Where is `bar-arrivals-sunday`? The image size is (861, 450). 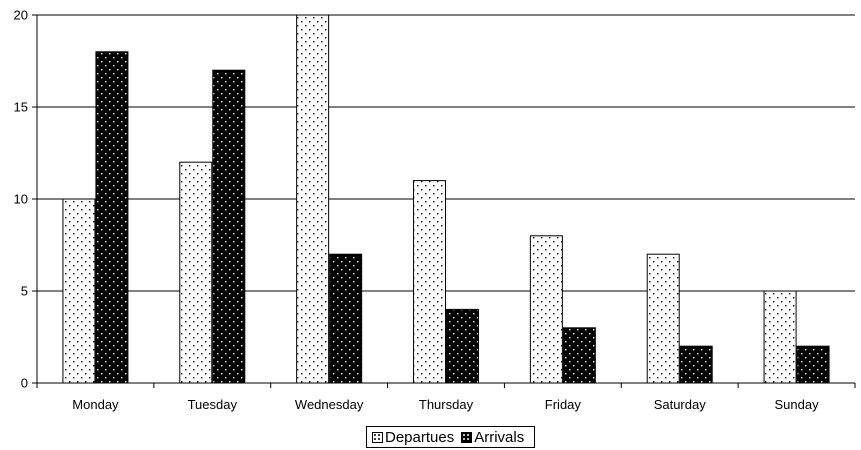
bar-arrivals-sunday is located at coordinates (813, 364).